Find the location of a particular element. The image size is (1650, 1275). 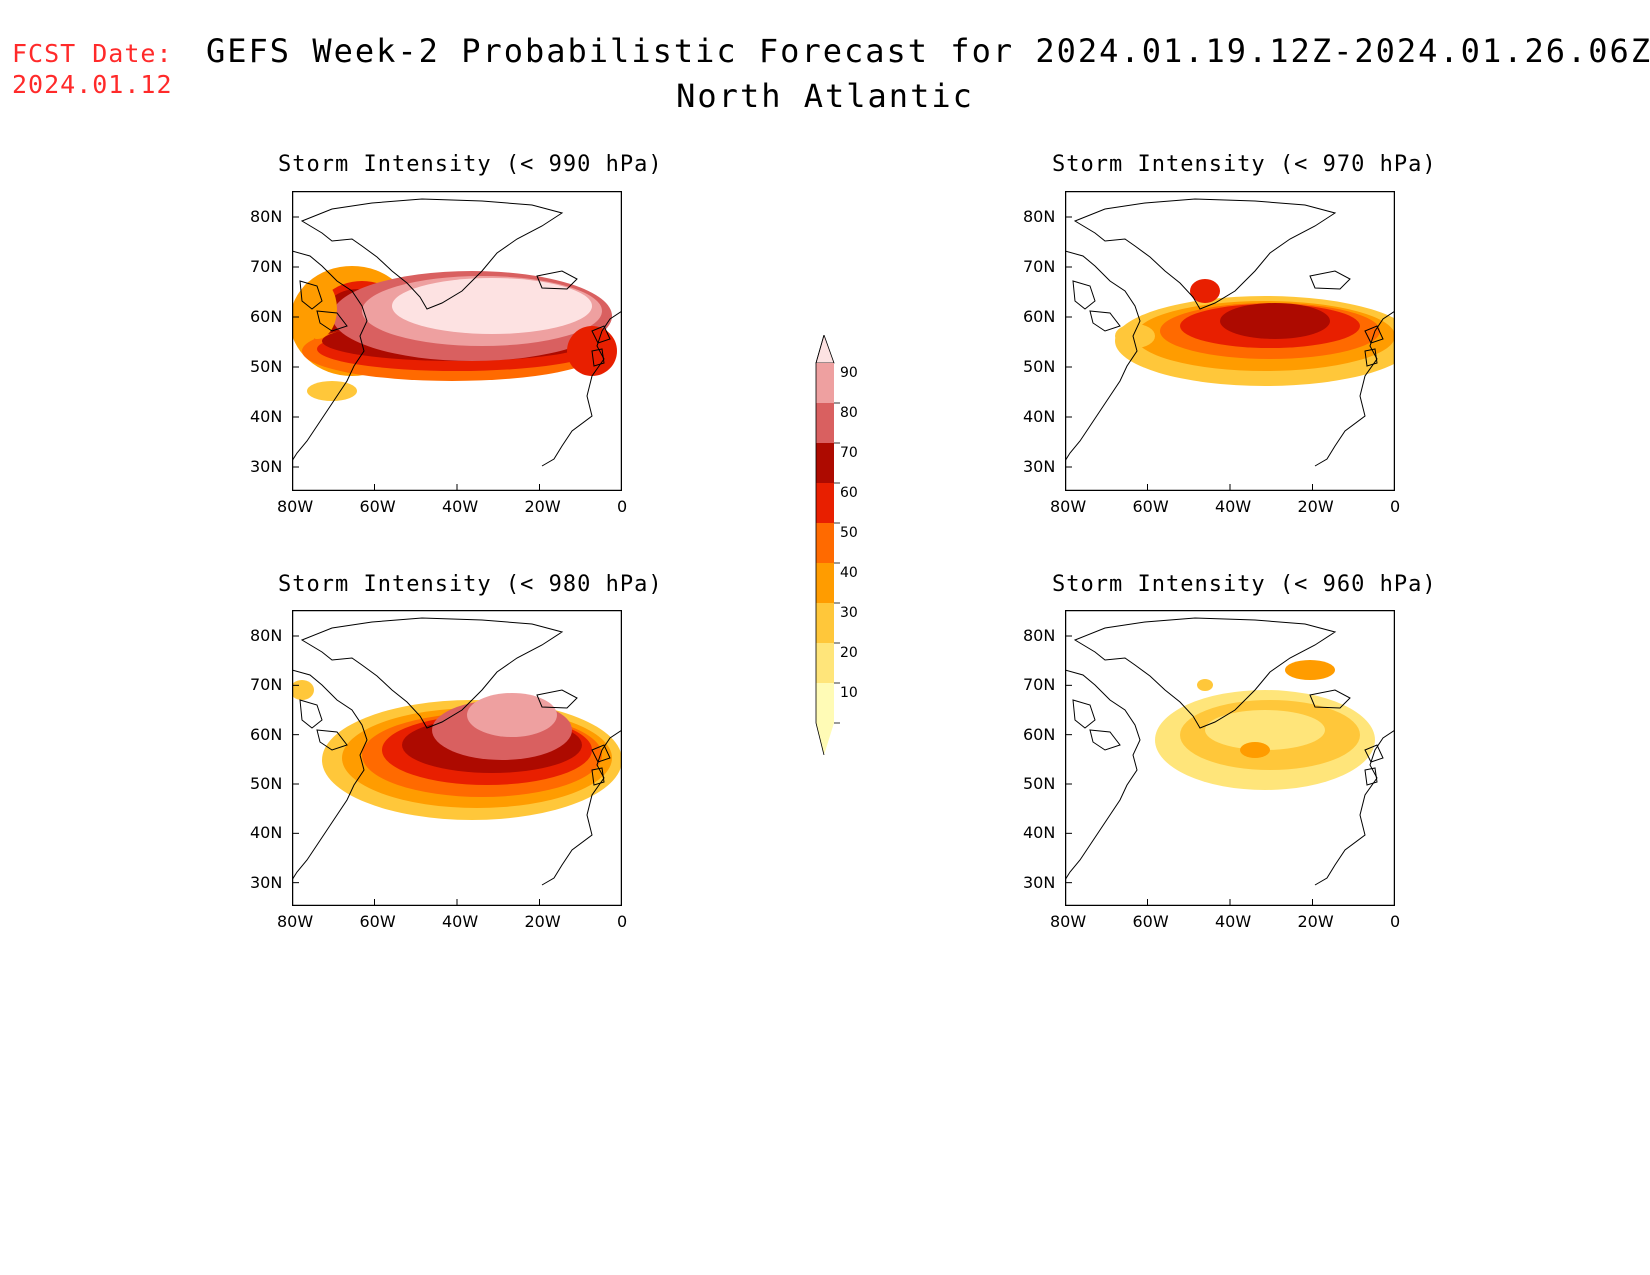

forecast-date-value: 2024.01.12 is located at coordinates (92, 84).